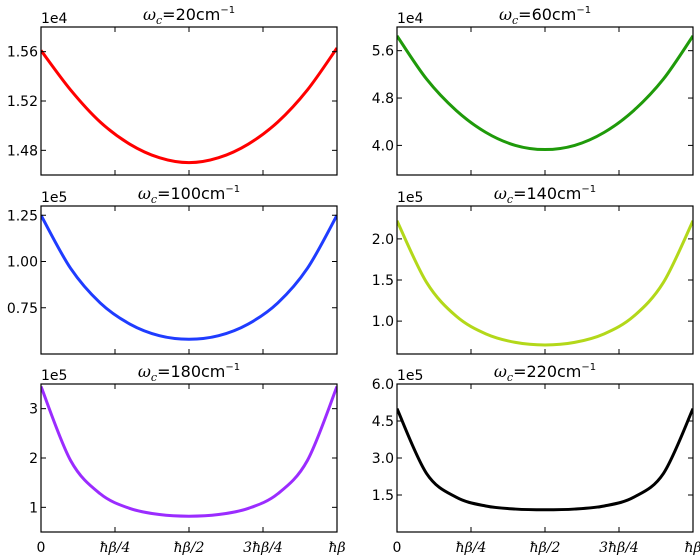 This screenshot has height=557, width=700. I want to click on subplot-title: ωc=100cm−1, so click(189, 195).